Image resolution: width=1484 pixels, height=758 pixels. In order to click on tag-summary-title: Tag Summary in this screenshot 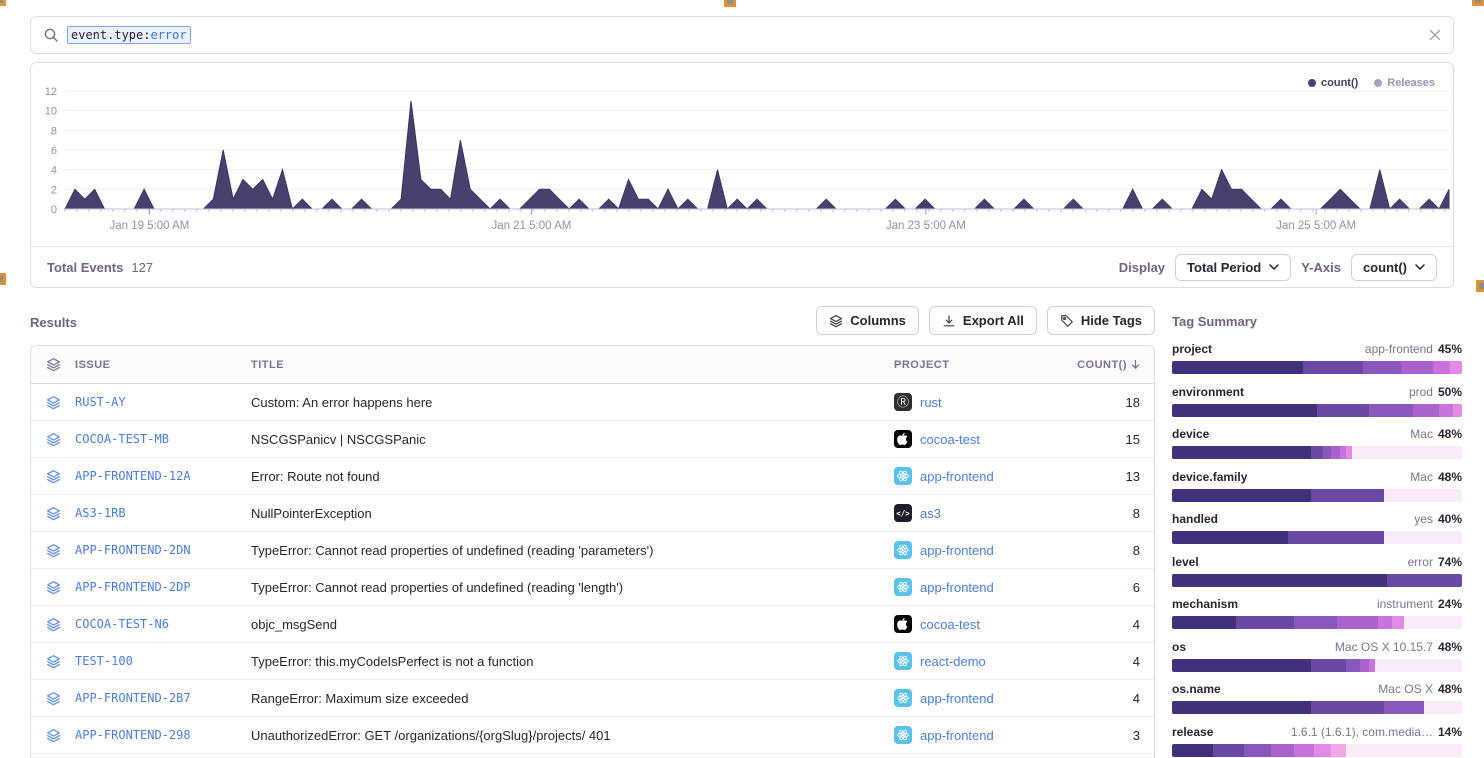, I will do `click(1215, 321)`.